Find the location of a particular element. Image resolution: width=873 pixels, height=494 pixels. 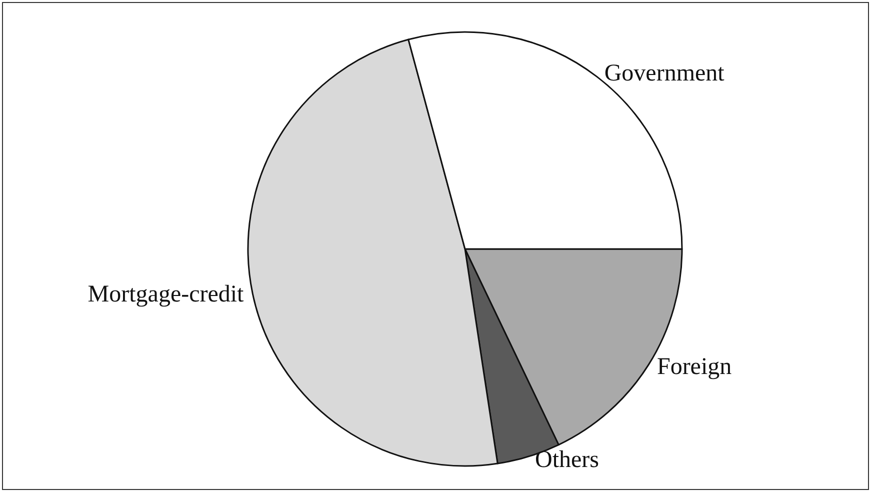

slice-label: Government is located at coordinates (664, 73).